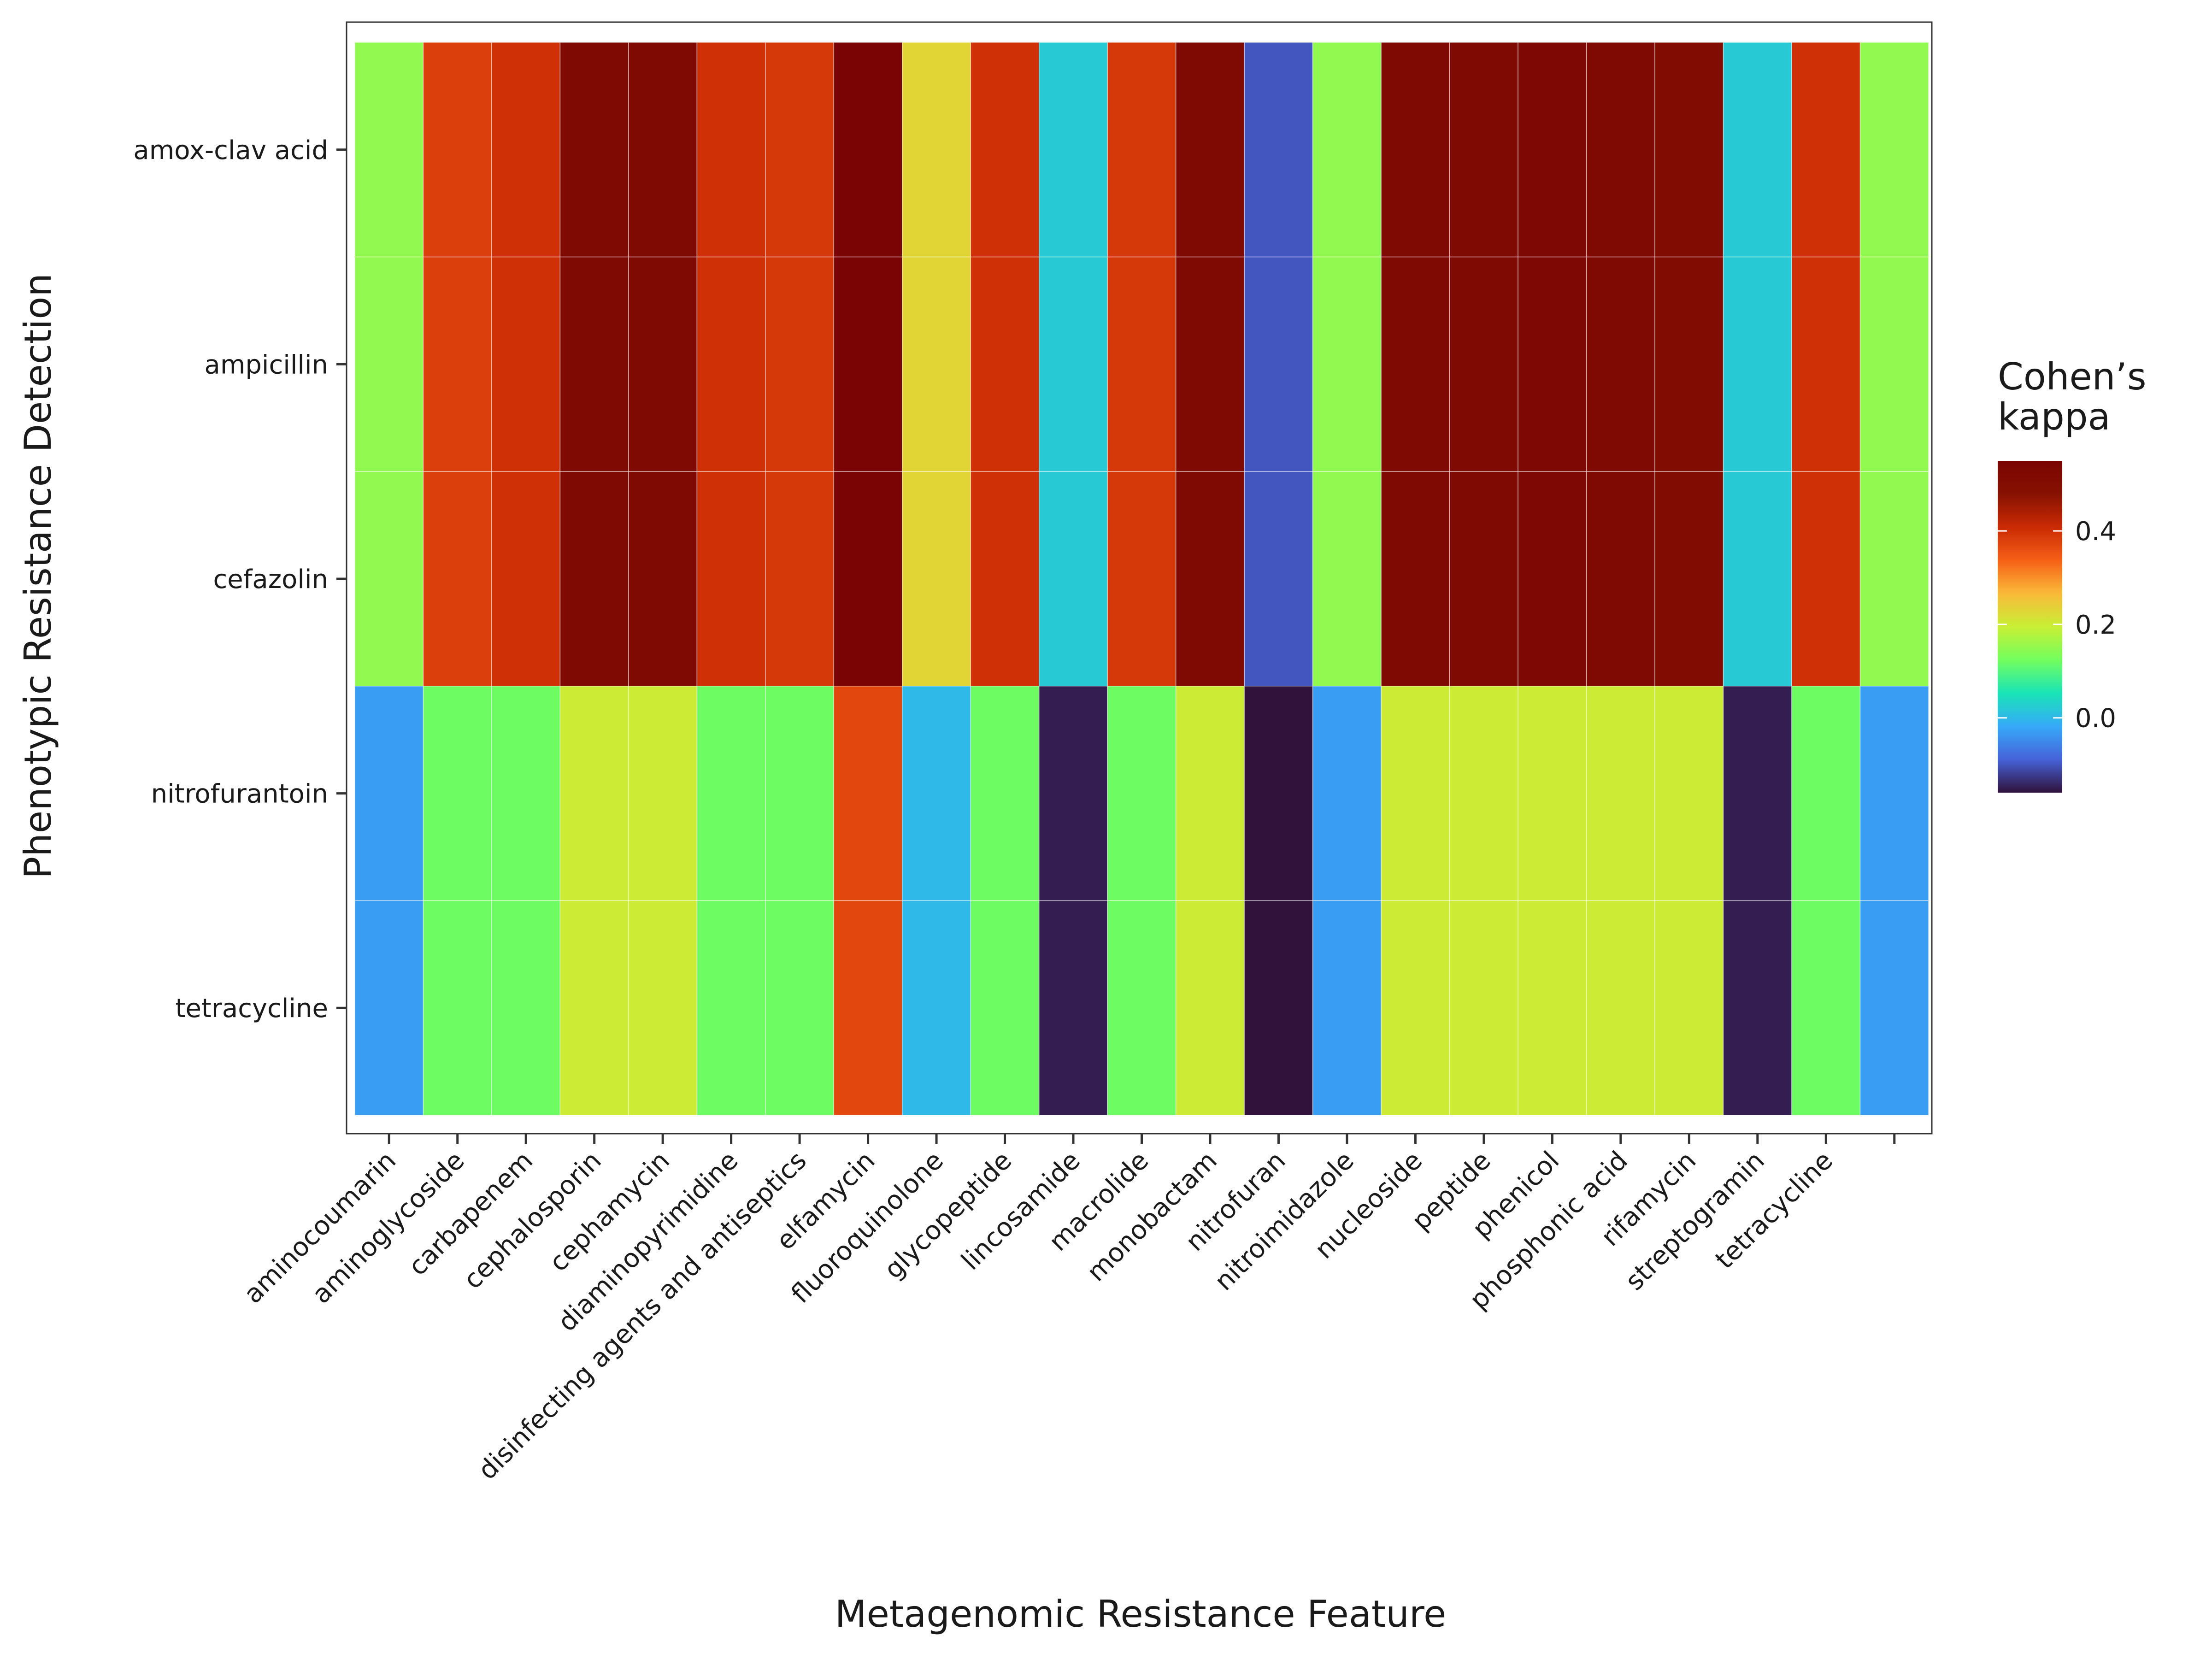 The image size is (2212, 1659). I want to click on y-axis-title: Phenotypic Resistance Detection, so click(38, 576).